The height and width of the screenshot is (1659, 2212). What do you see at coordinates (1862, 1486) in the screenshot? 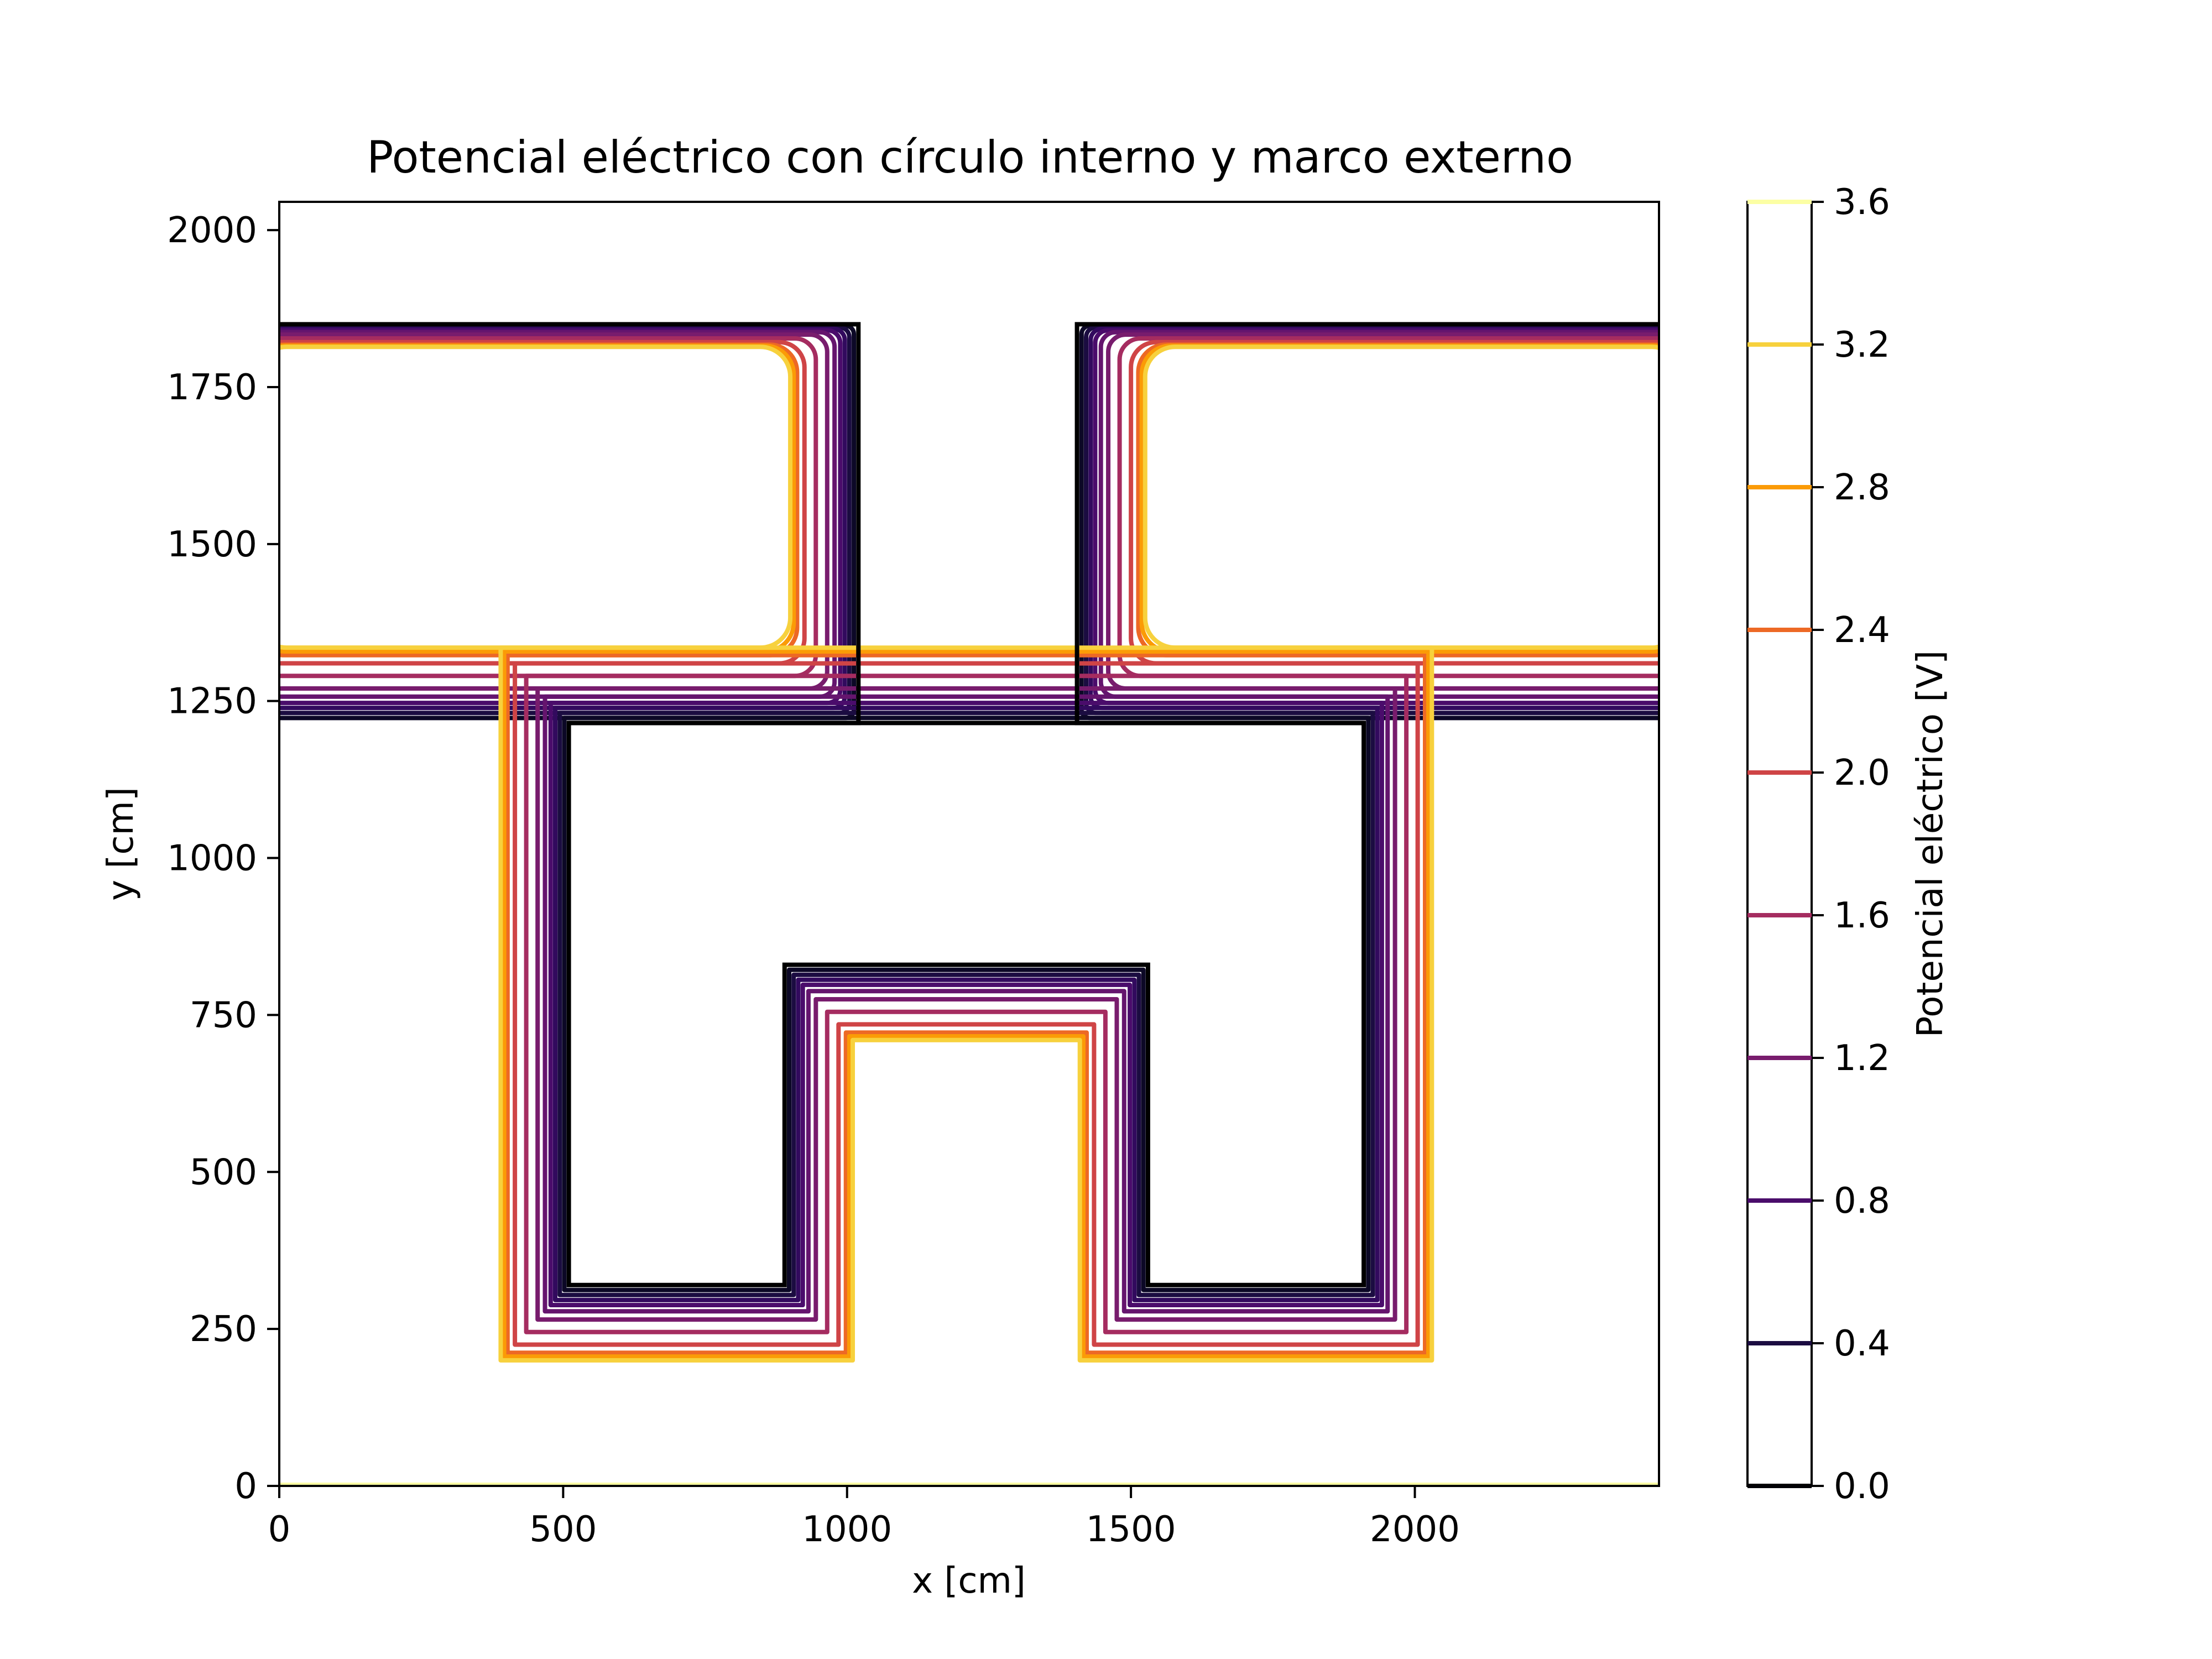
I see `colorbar-tick-label: 0.0` at bounding box center [1862, 1486].